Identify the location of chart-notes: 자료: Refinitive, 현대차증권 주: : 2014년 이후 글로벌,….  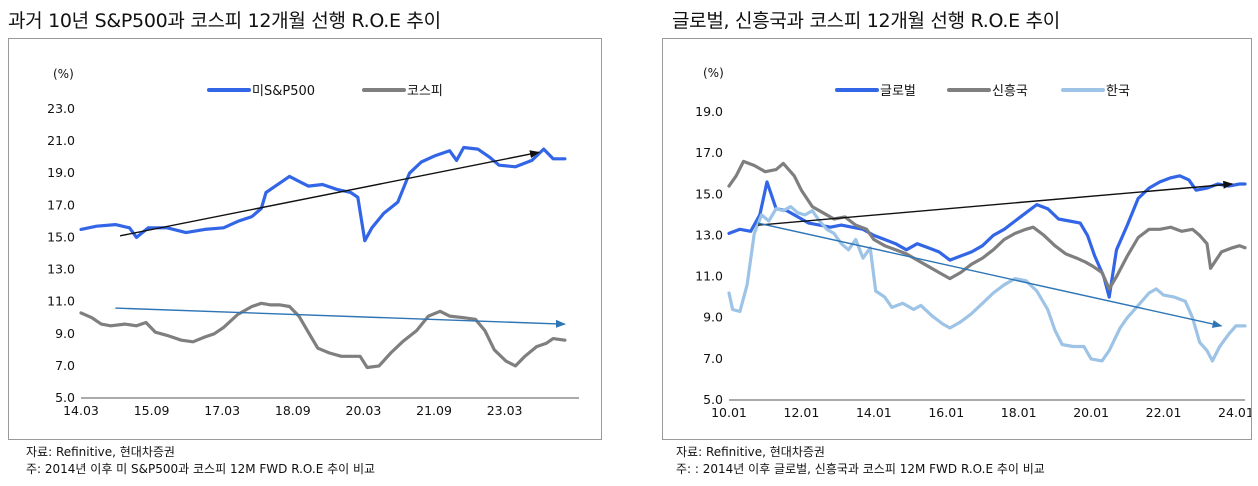
(860, 461).